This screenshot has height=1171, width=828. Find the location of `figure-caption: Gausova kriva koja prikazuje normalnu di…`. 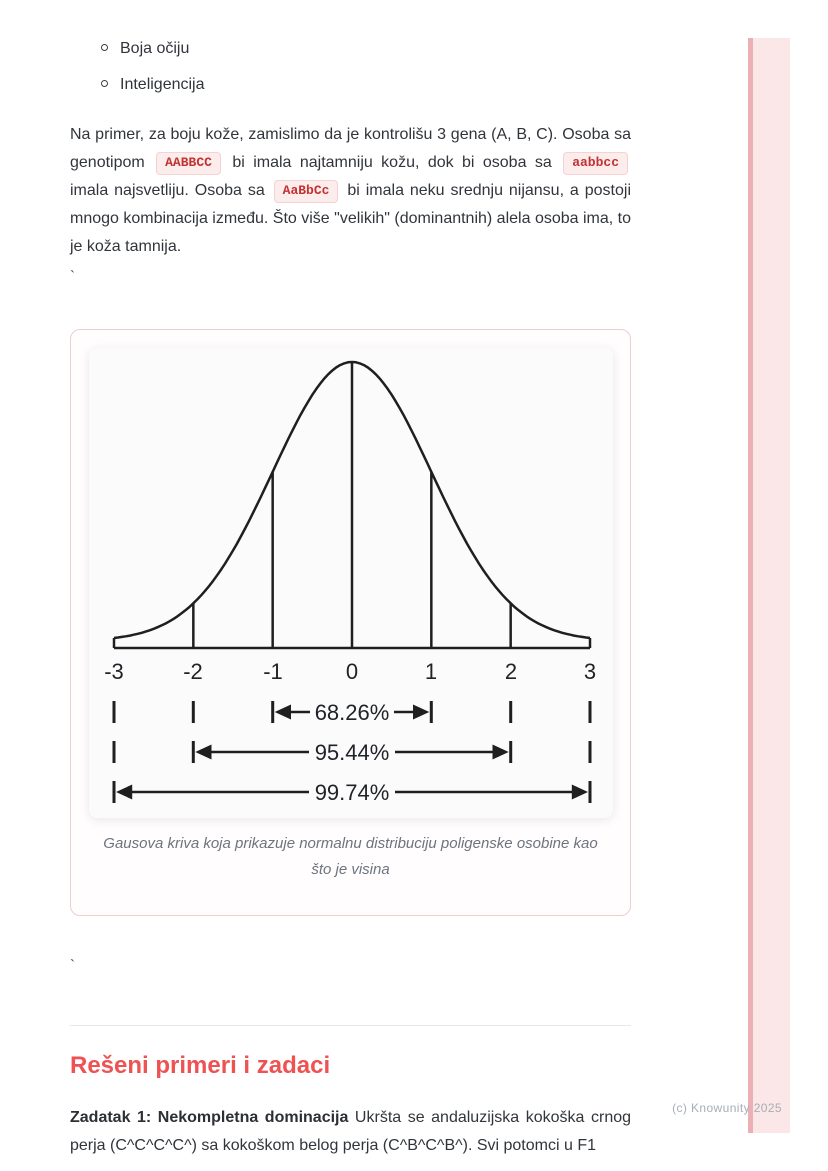

figure-caption: Gausova kriva koja prikazuje normalnu di… is located at coordinates (350, 856).